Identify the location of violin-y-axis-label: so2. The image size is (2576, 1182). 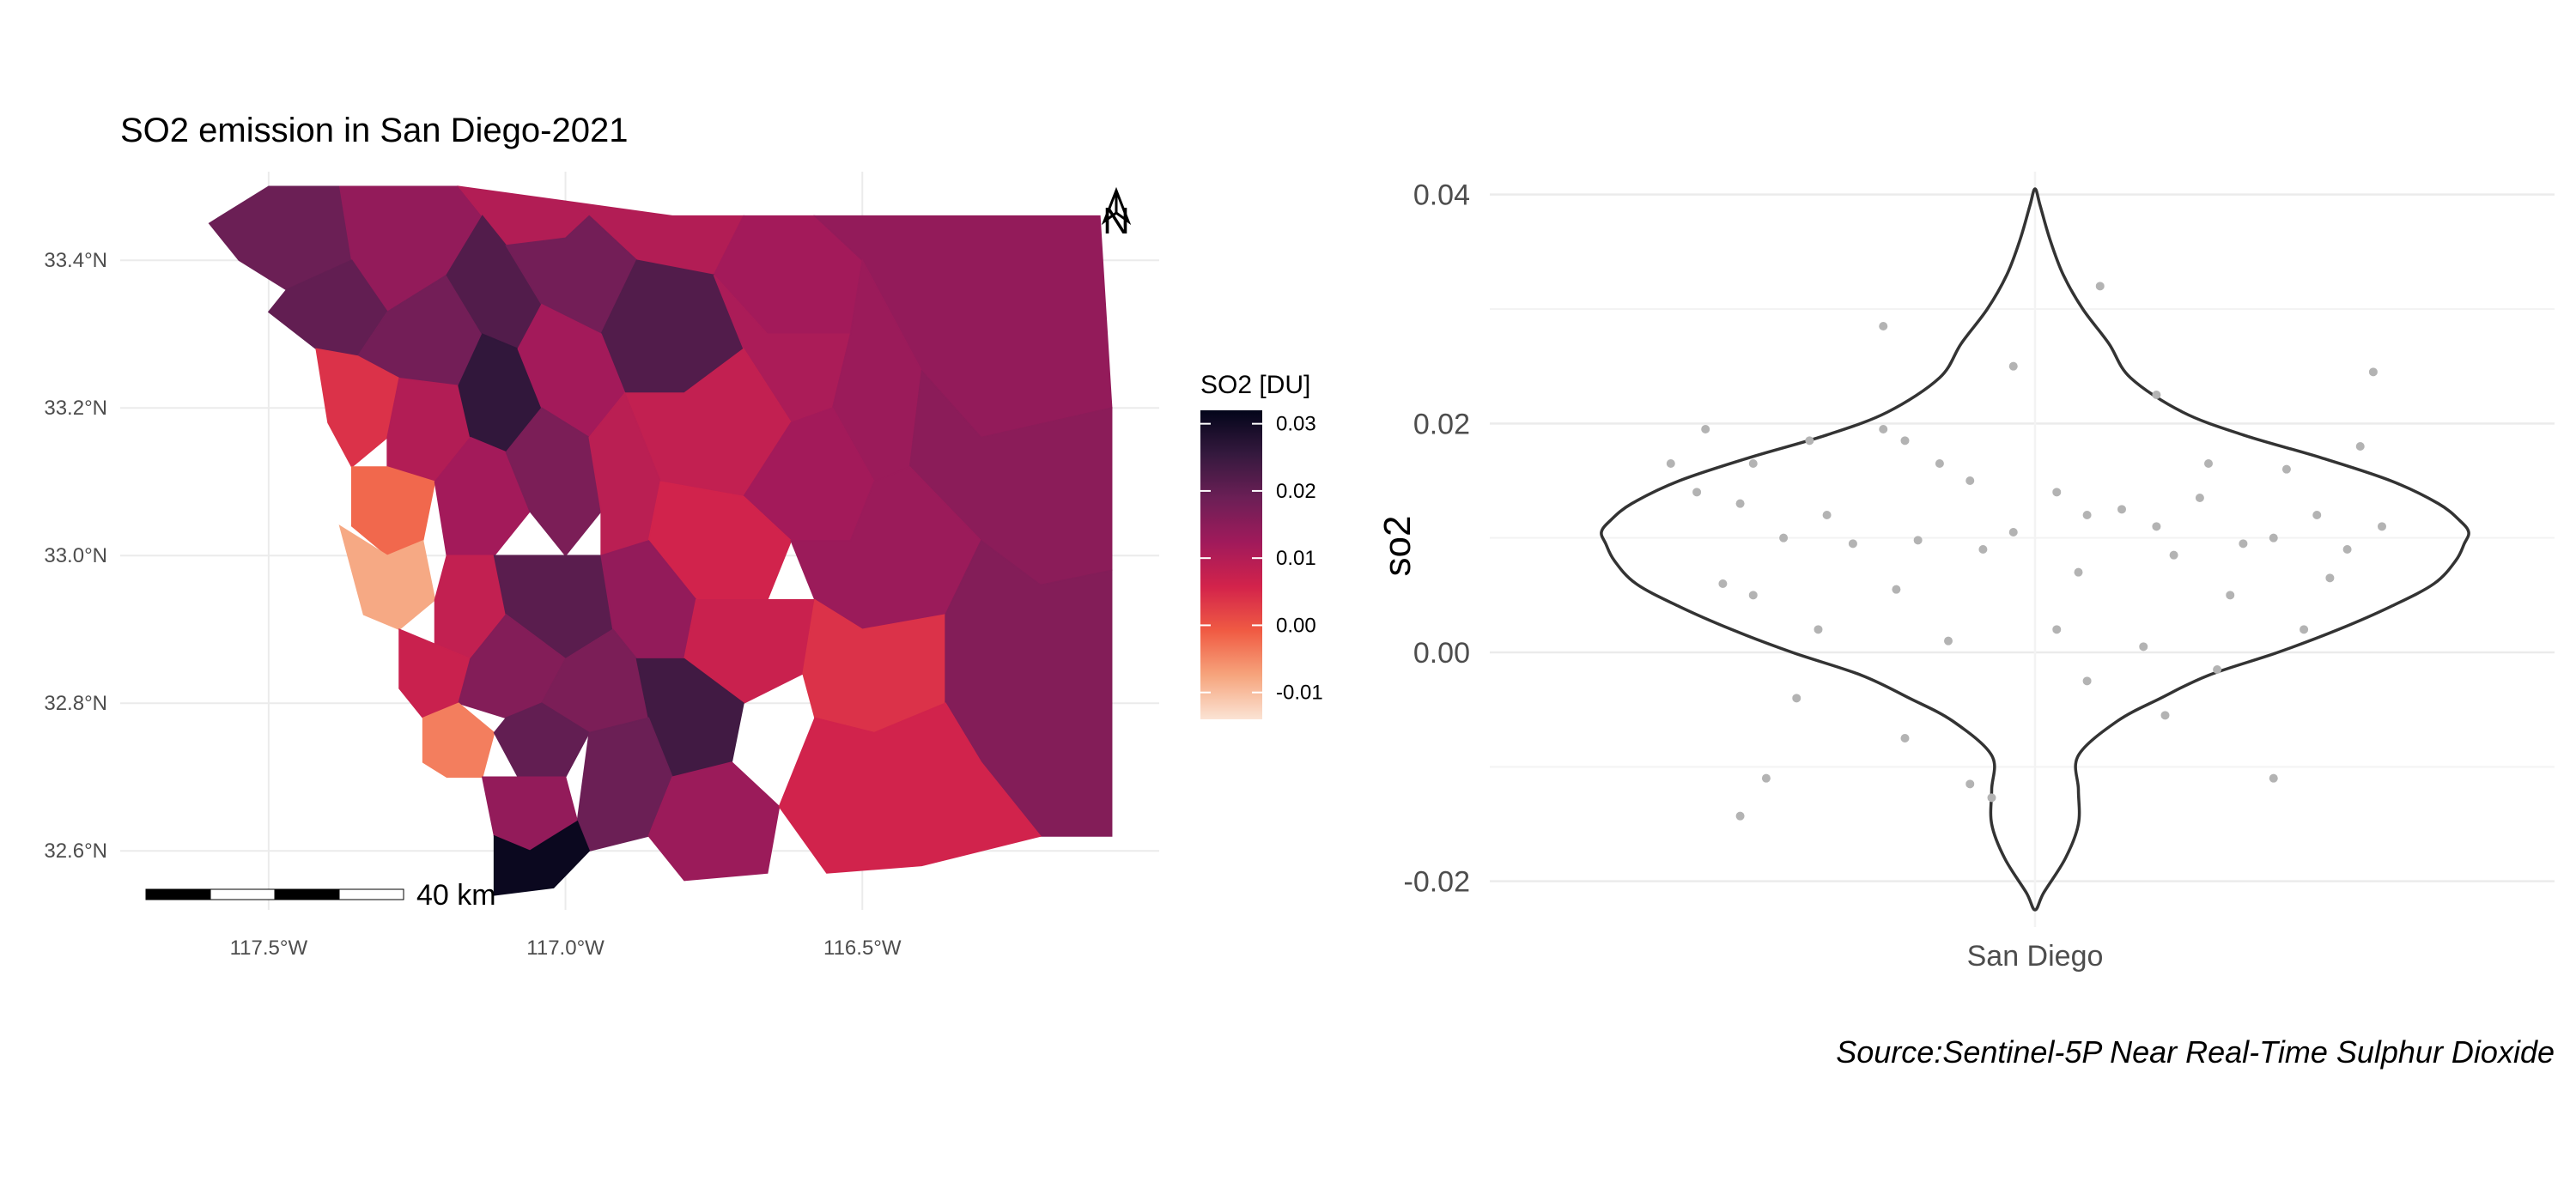
(1397, 546).